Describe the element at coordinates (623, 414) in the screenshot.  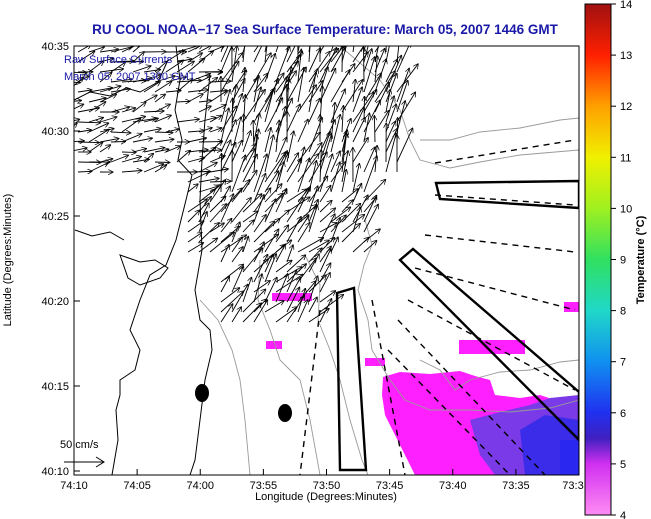
I see `colorbar-tick-label: 6` at that location.